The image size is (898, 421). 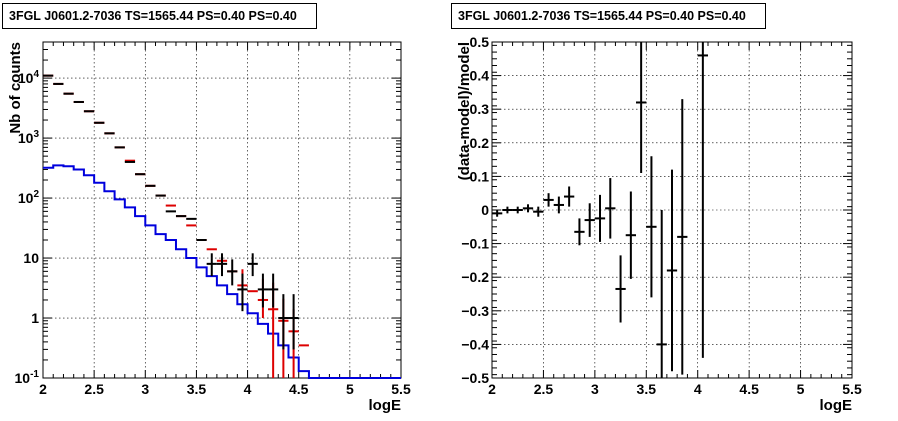 I want to click on y-tick-label: 0.4, so click(x=480, y=76).